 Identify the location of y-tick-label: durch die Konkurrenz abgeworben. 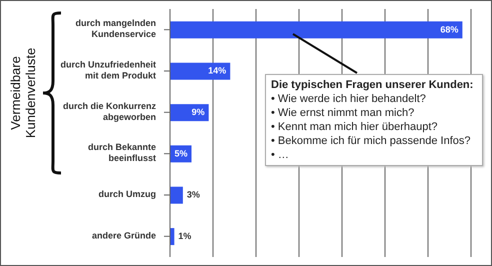
(109, 111).